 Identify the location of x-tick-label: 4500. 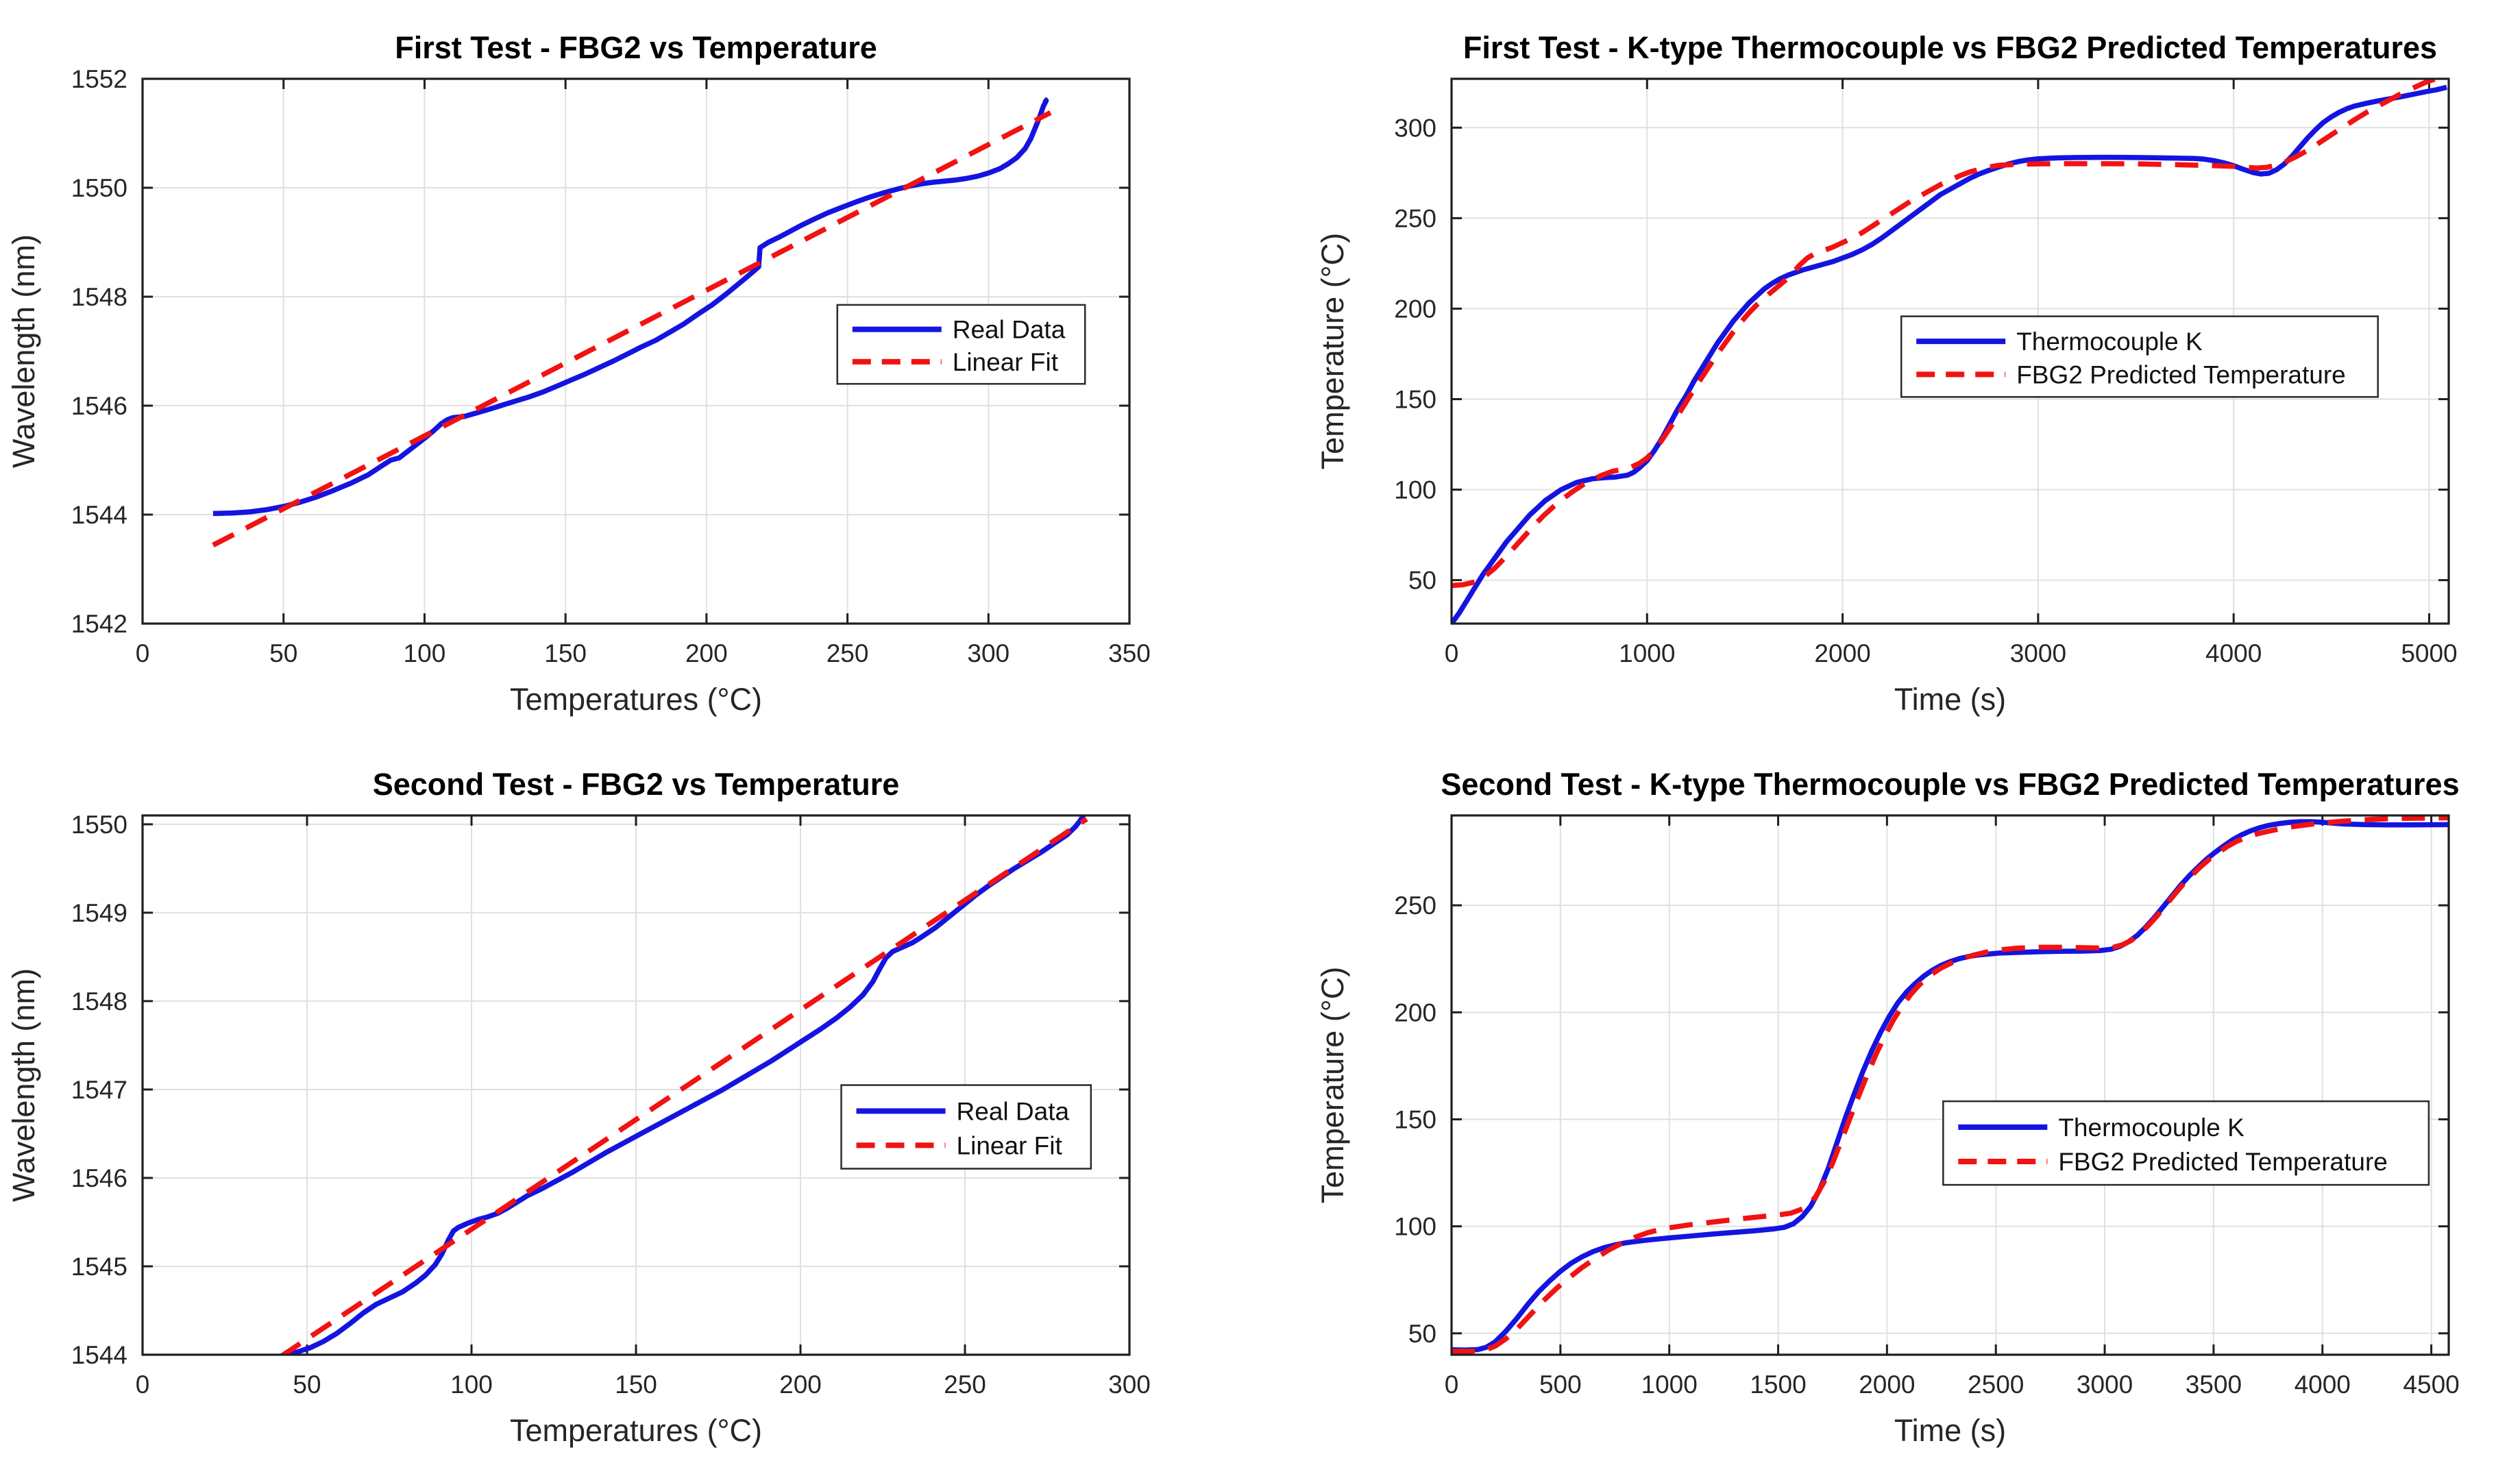
(2431, 1384).